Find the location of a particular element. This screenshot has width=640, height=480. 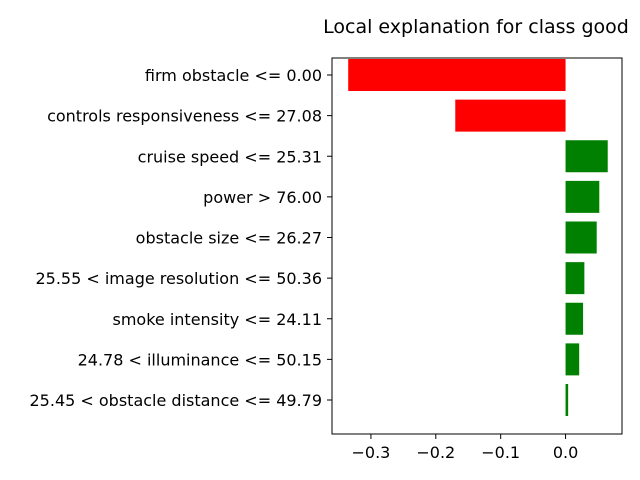

y-tick-label: cruise speed <= 25.31 is located at coordinates (230, 156).